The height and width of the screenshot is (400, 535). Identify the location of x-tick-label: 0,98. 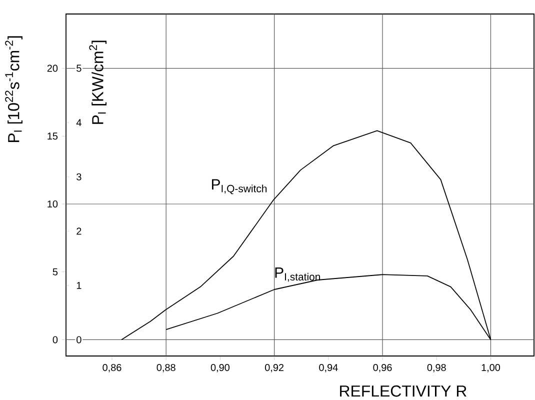
(436, 368).